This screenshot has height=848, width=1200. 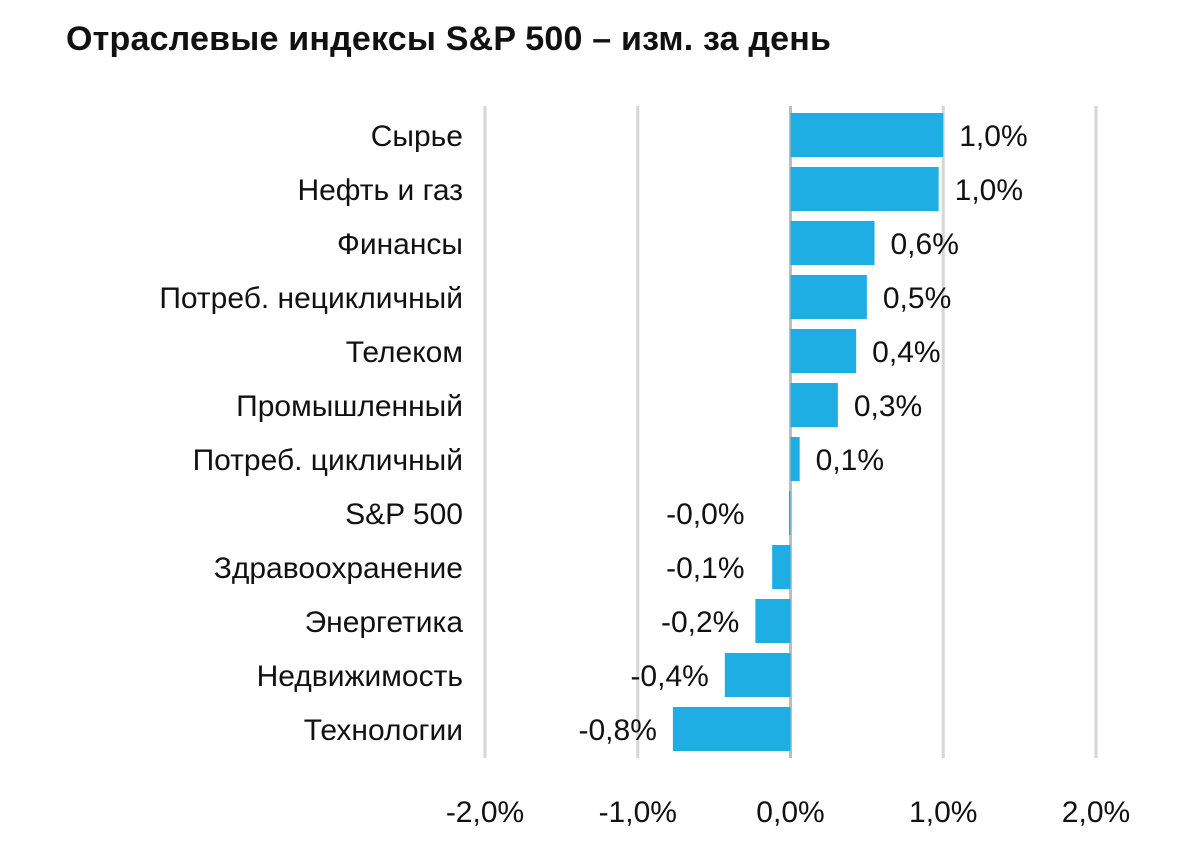 What do you see at coordinates (383, 730) in the screenshot?
I see `category-label: Технологии` at bounding box center [383, 730].